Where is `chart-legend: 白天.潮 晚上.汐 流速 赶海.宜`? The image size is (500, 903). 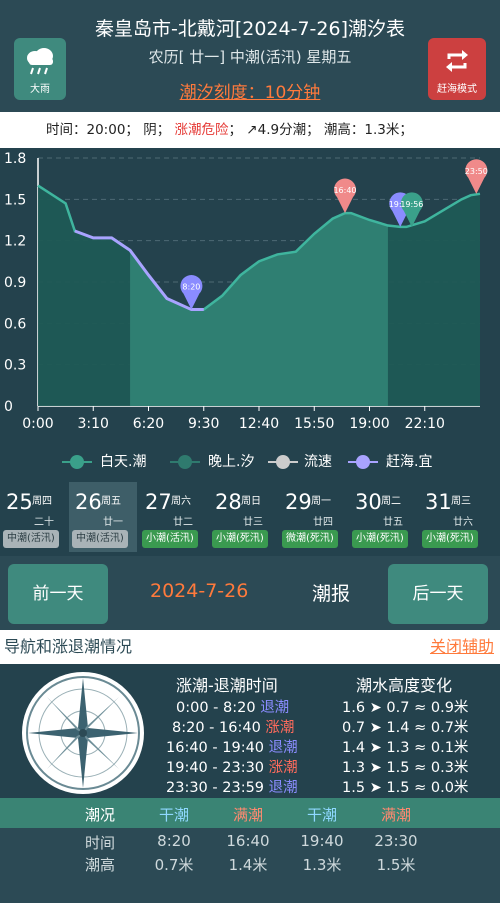 chart-legend: 白天.潮 晚上.汐 流速 赶海.宜 is located at coordinates (250, 462).